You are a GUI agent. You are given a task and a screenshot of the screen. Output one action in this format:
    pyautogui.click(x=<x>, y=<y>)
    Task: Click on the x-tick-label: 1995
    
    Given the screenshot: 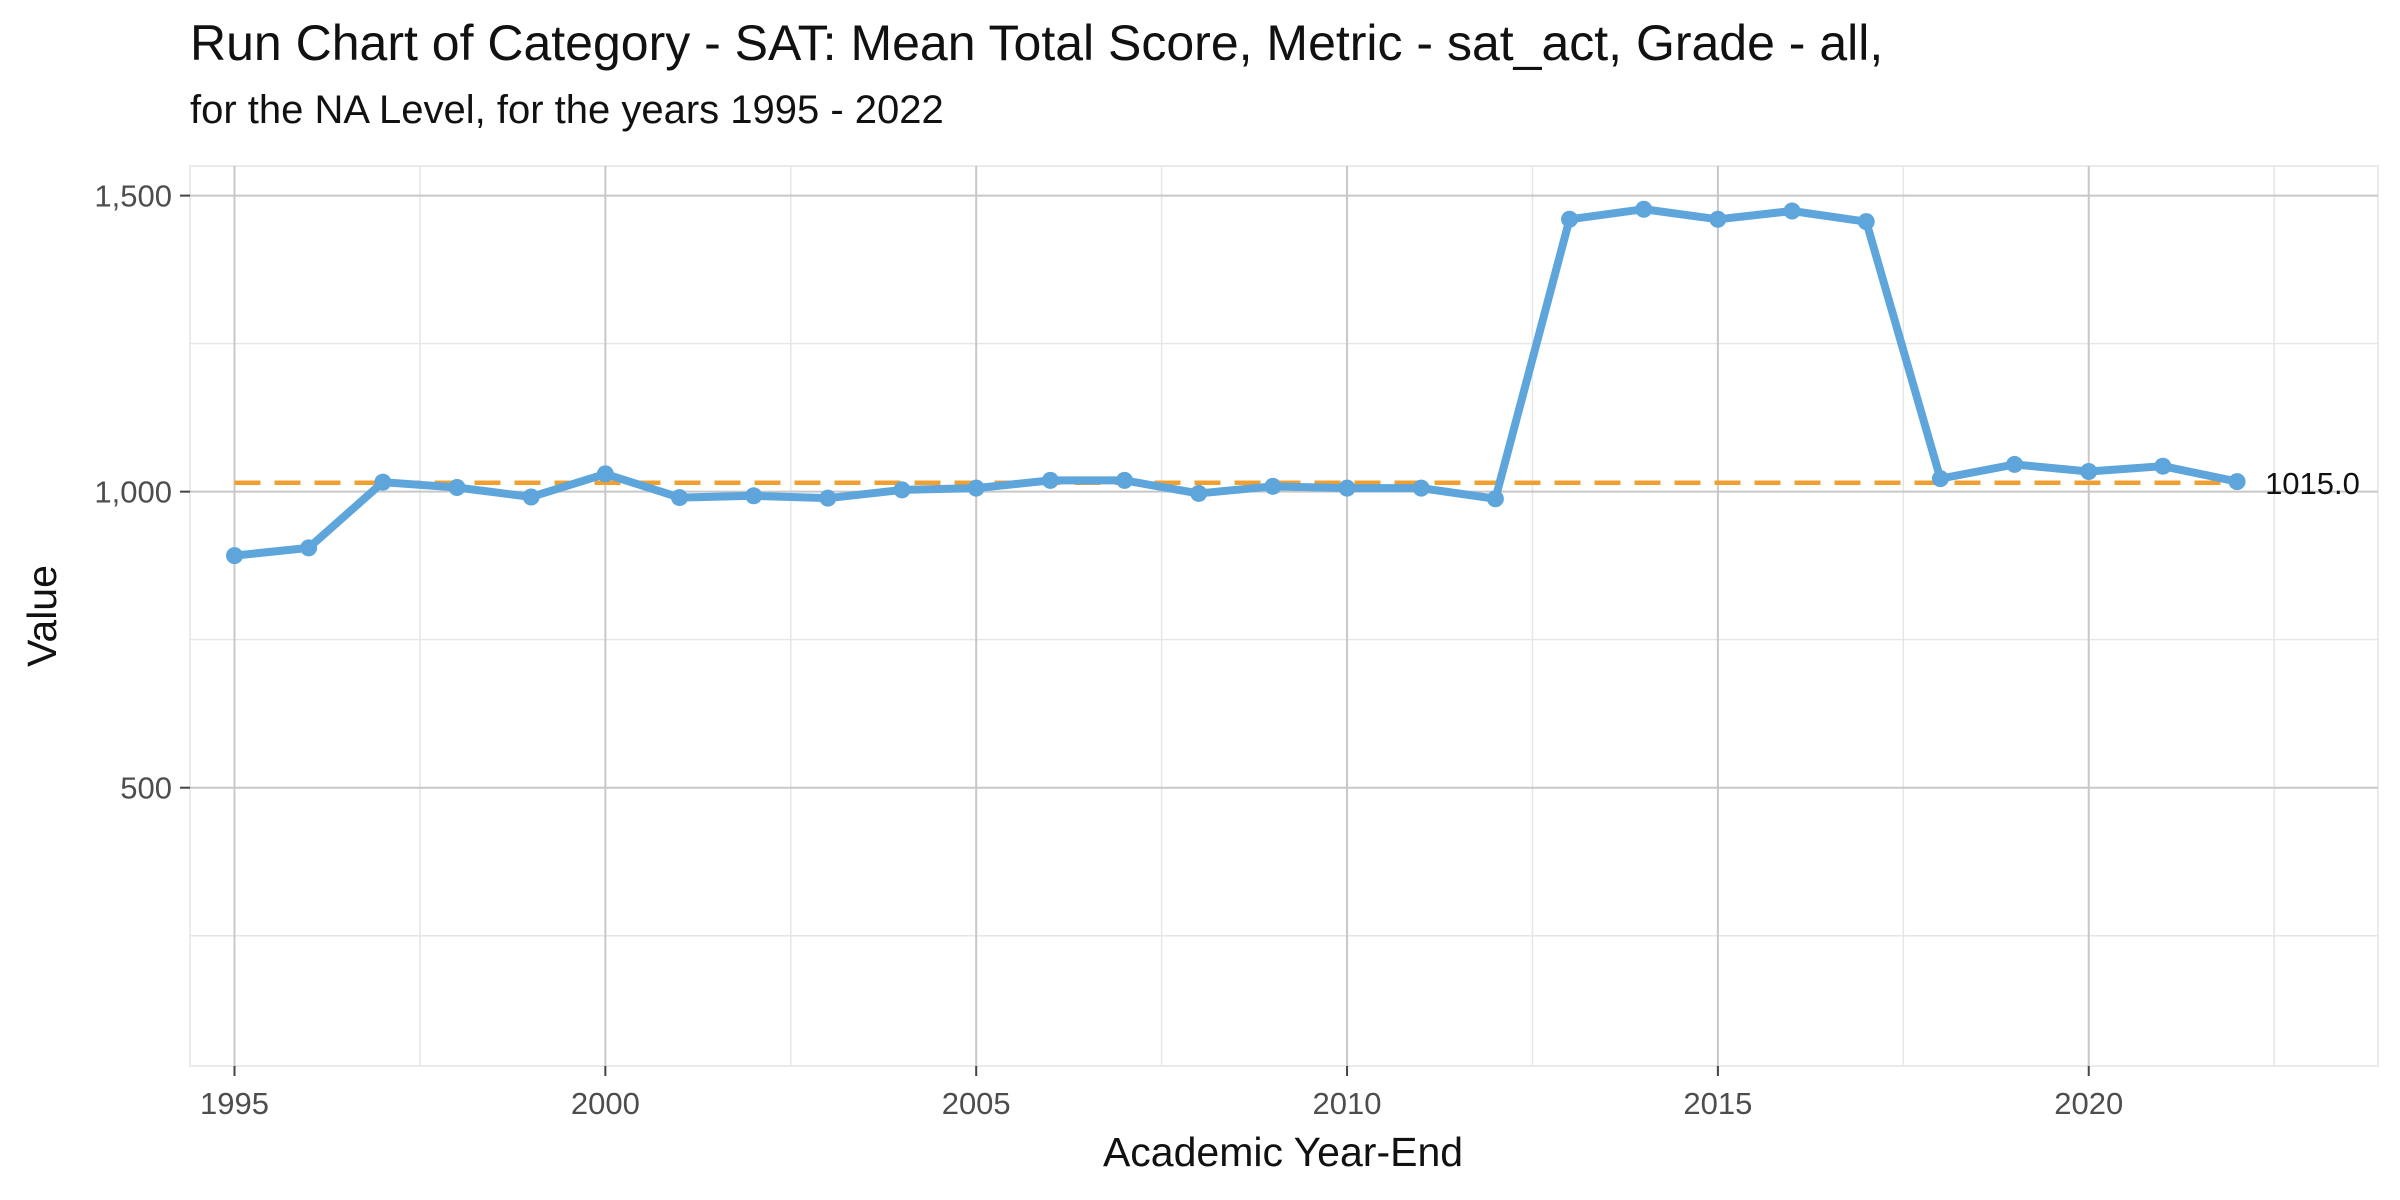 What is the action you would take?
    pyautogui.click(x=234, y=1103)
    